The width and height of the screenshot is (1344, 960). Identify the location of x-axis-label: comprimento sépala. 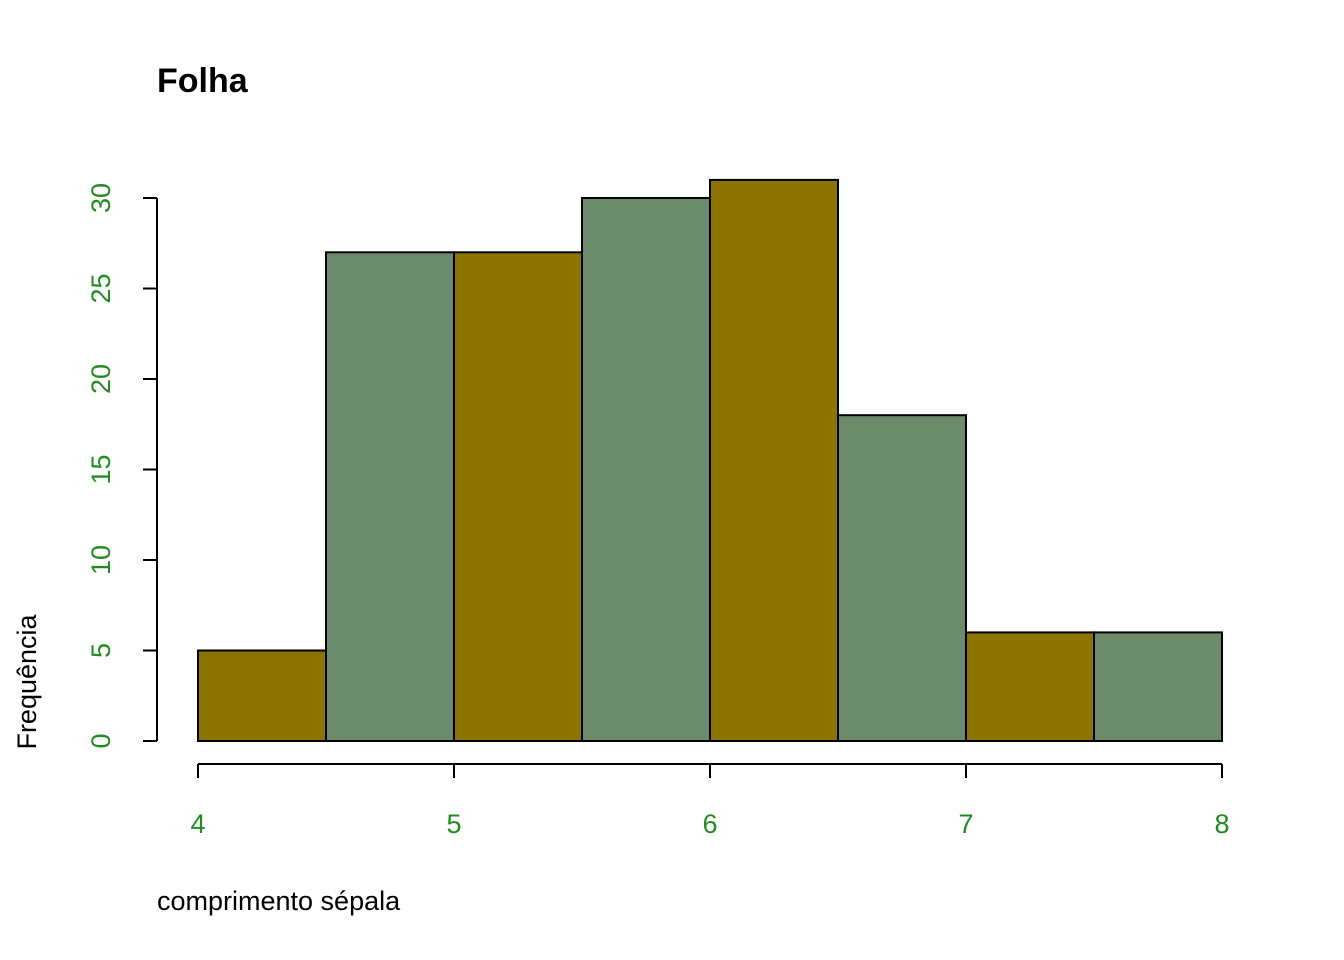
(279, 901).